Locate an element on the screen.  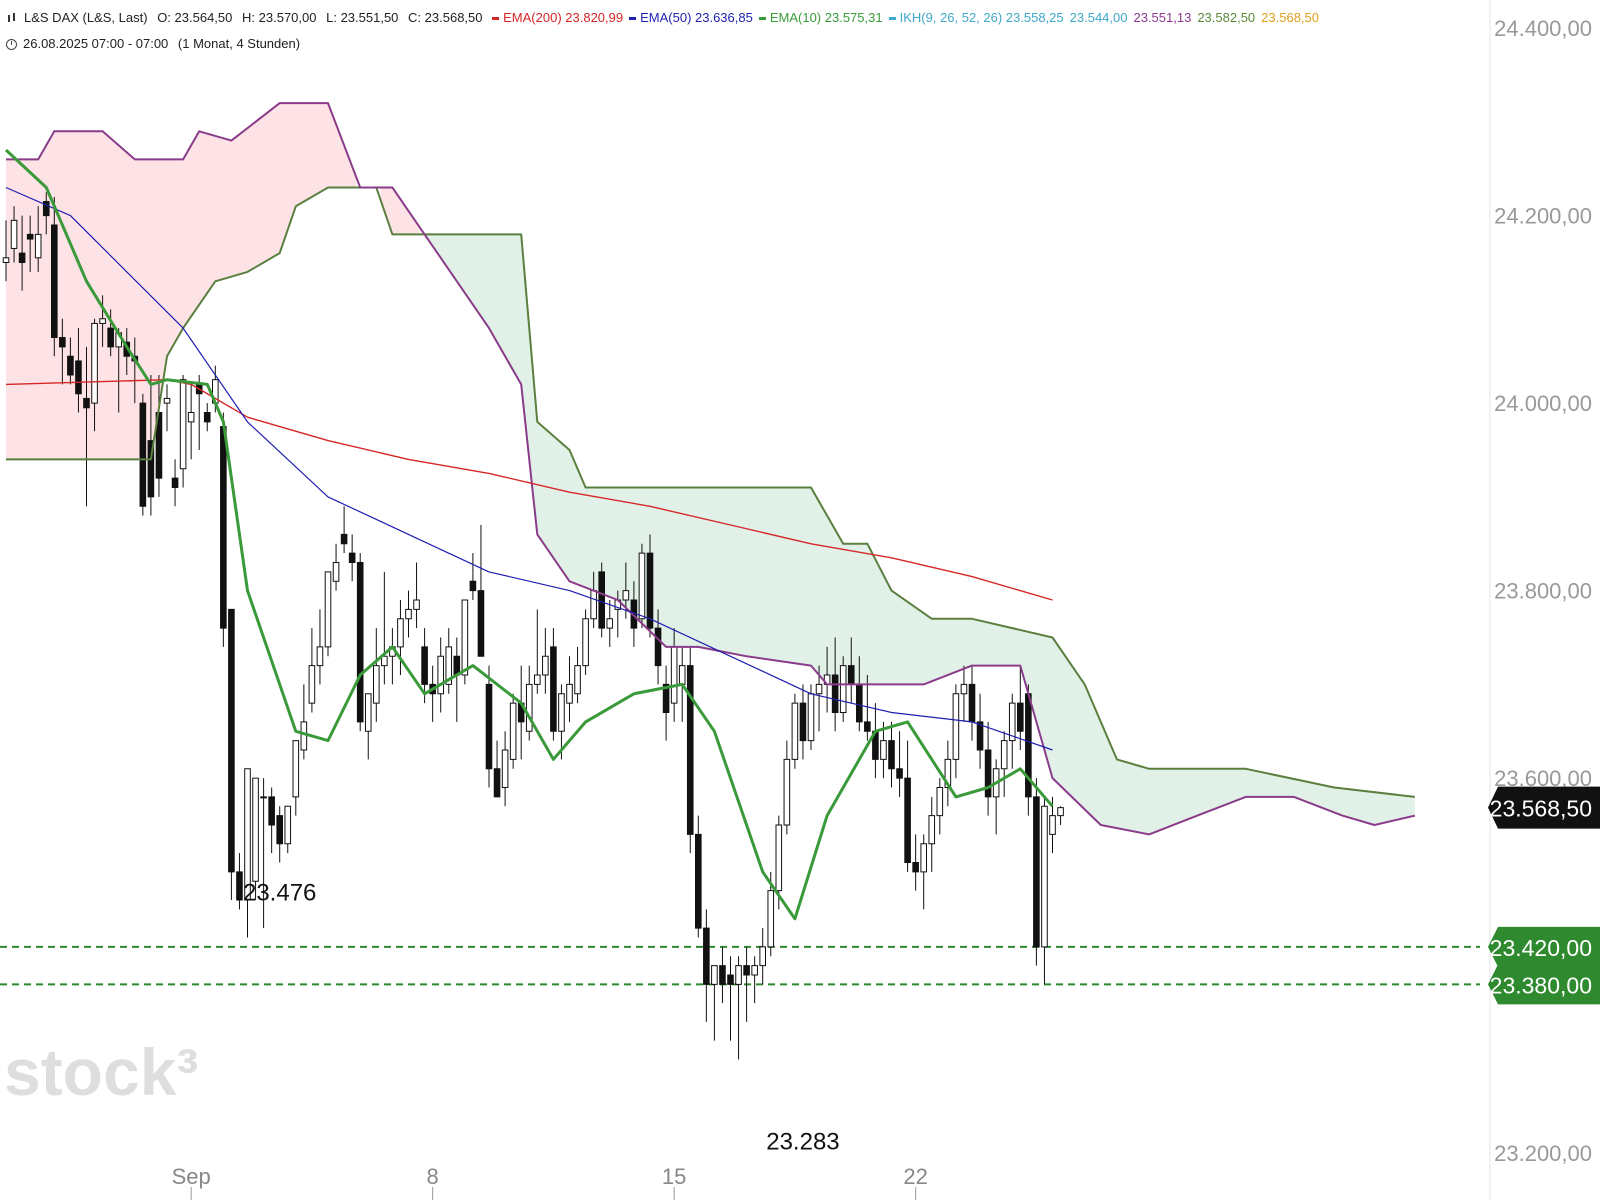
open-value: O: 23.564,50 is located at coordinates (195, 17).